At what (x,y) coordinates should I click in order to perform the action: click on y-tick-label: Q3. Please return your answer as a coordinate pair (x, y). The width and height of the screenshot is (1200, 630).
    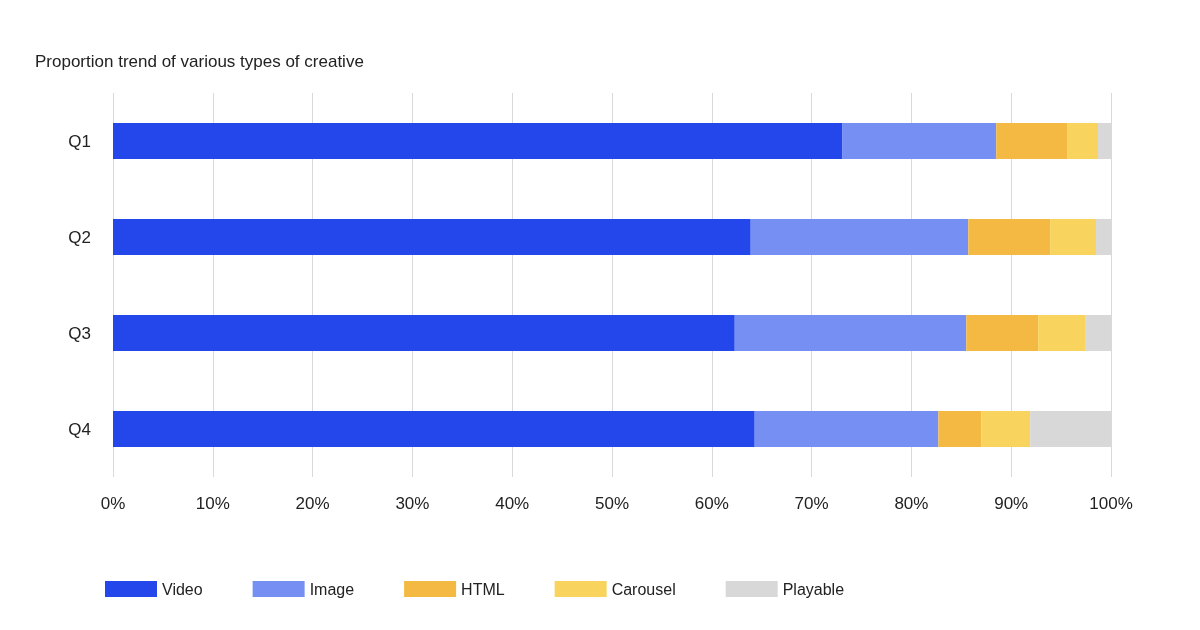
    Looking at the image, I should click on (79, 333).